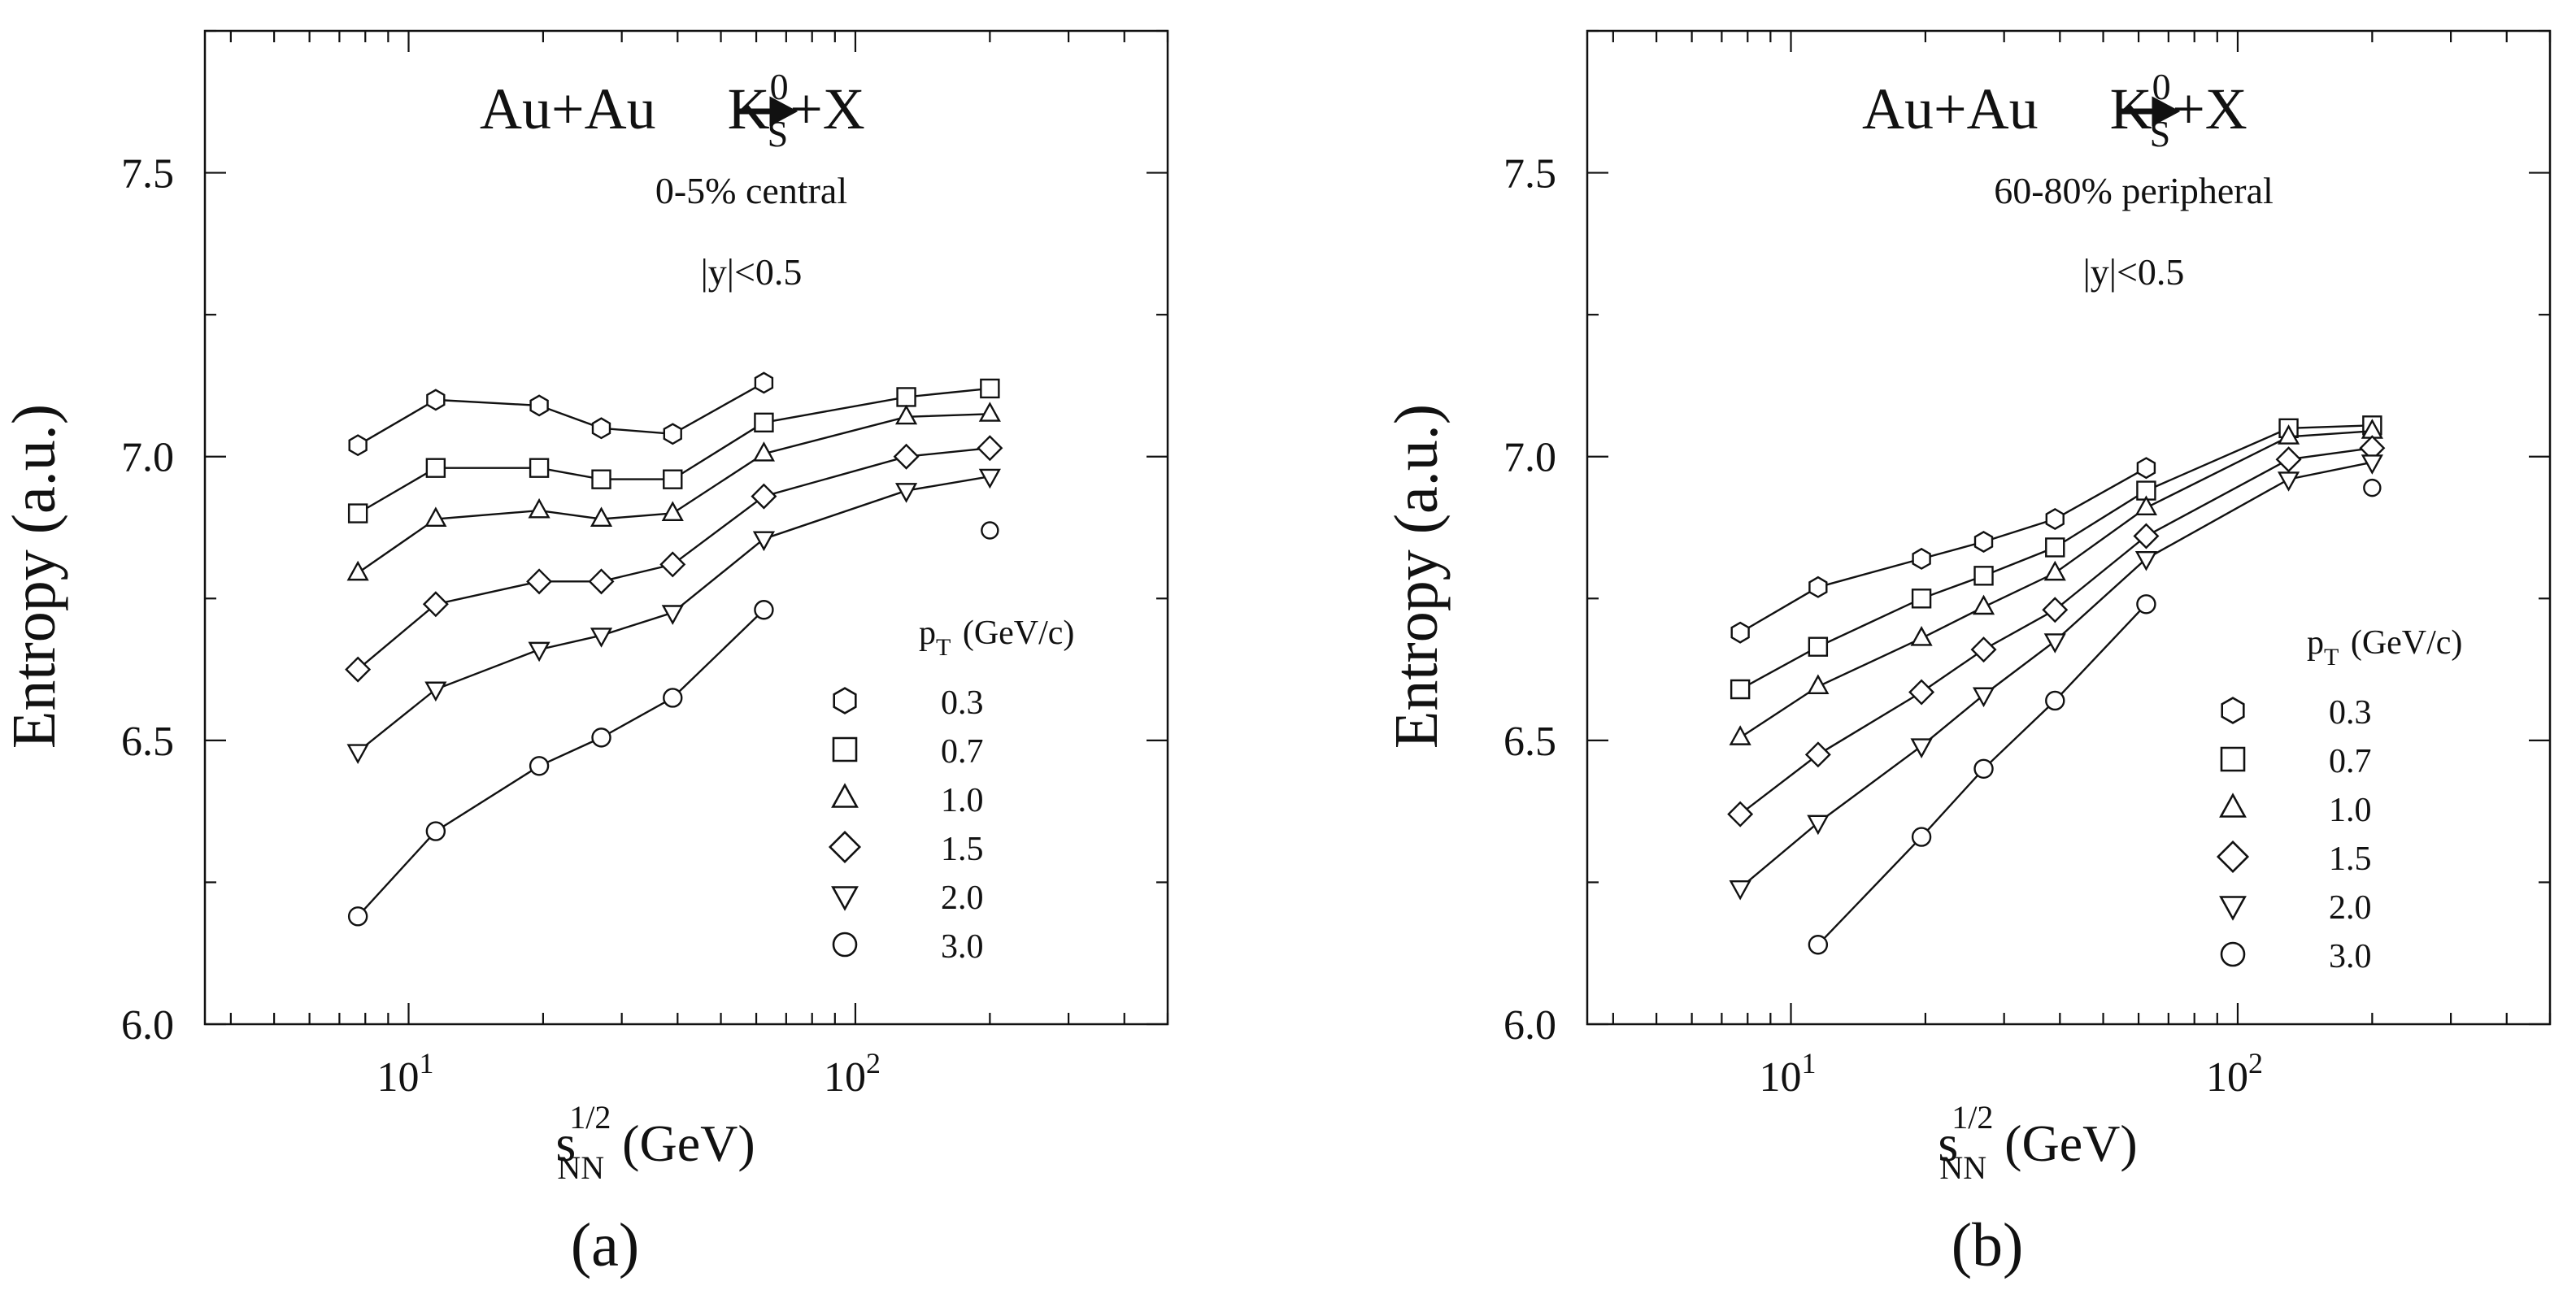 This screenshot has width=2576, height=1290. Describe the element at coordinates (2209, 108) in the screenshot. I see `reaction-title-tail: +X` at that location.